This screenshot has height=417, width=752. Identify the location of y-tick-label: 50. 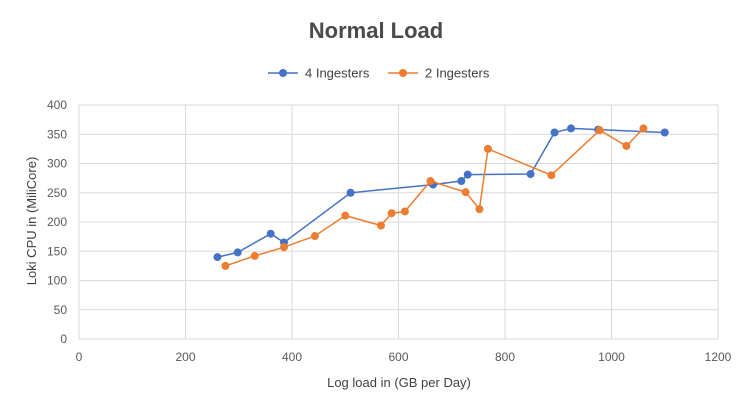
(61, 310).